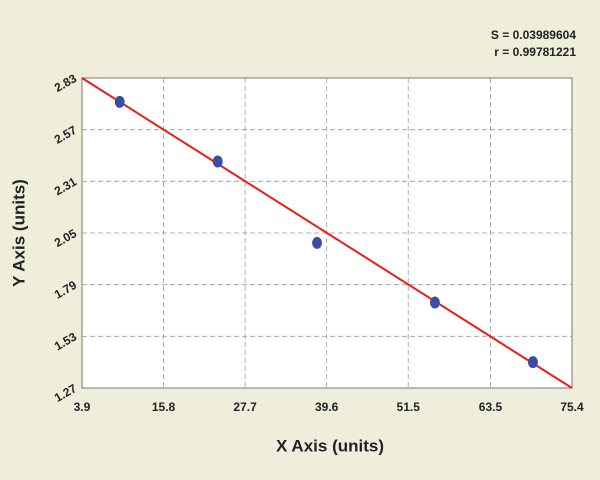 The width and height of the screenshot is (600, 480). What do you see at coordinates (491, 407) in the screenshot?
I see `x-tick-label: 63.5` at bounding box center [491, 407].